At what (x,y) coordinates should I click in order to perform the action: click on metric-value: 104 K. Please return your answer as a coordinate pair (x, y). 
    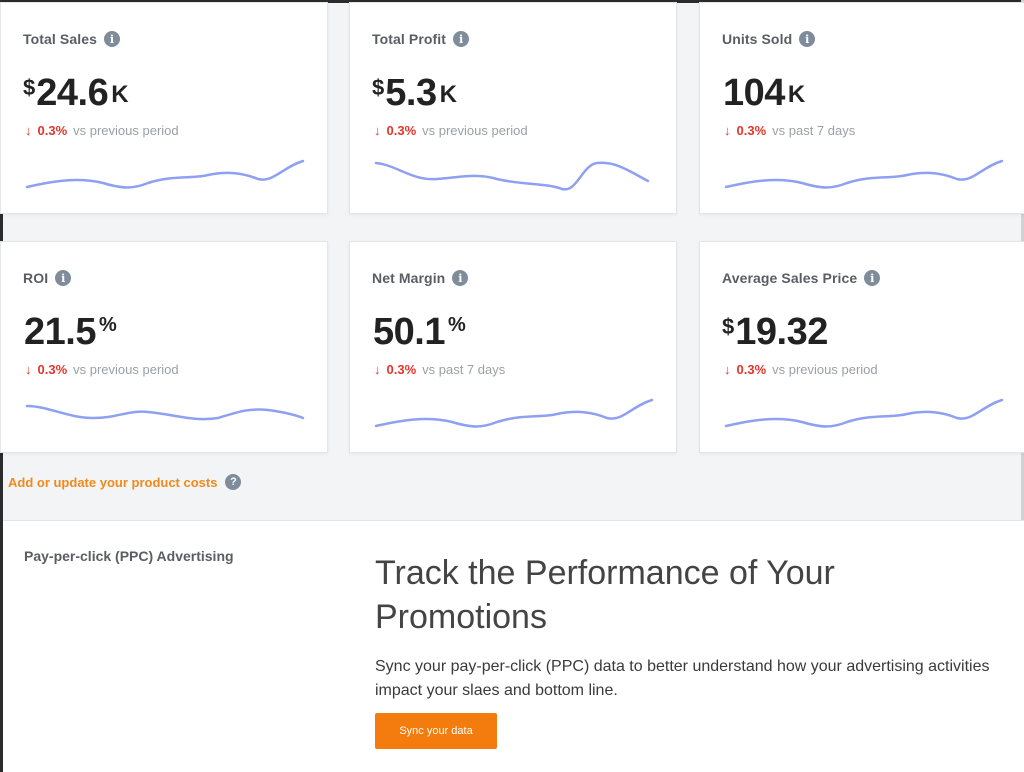
    Looking at the image, I should click on (763, 93).